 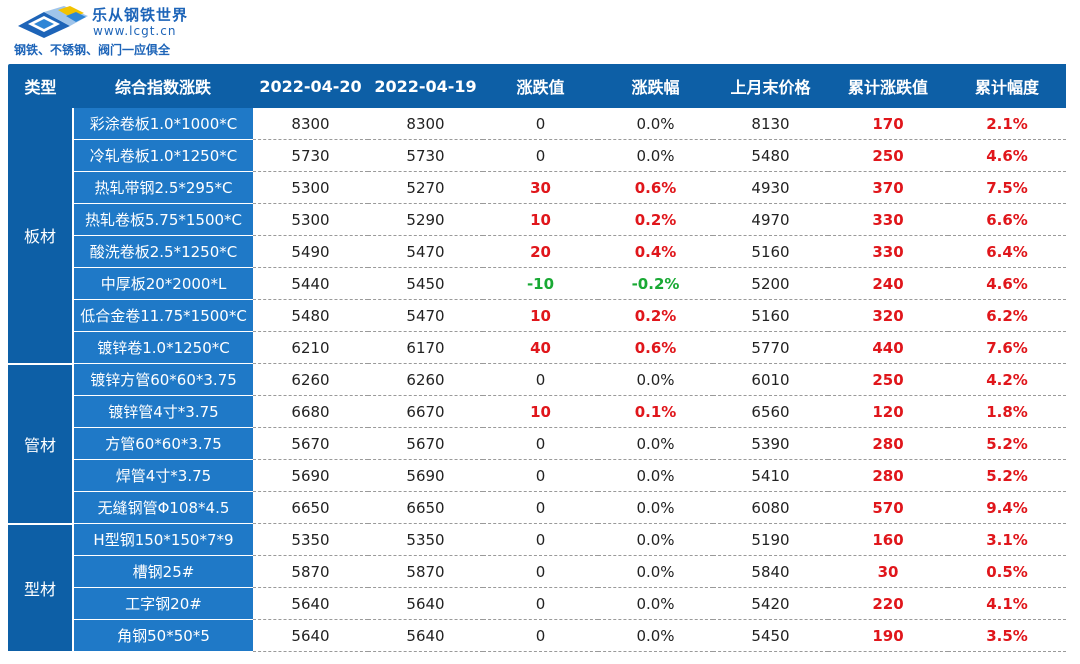 I want to click on product-name: 焊管4寸*3.75, so click(x=163, y=475).